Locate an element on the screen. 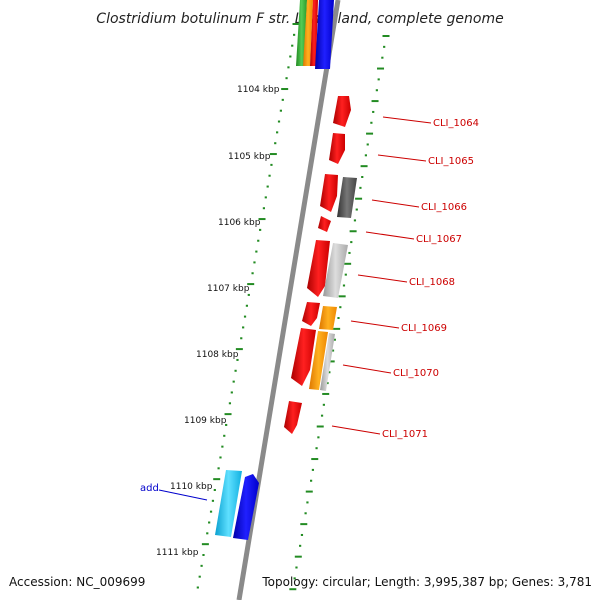  gene-feature-red-top is located at coordinates (314, 33).